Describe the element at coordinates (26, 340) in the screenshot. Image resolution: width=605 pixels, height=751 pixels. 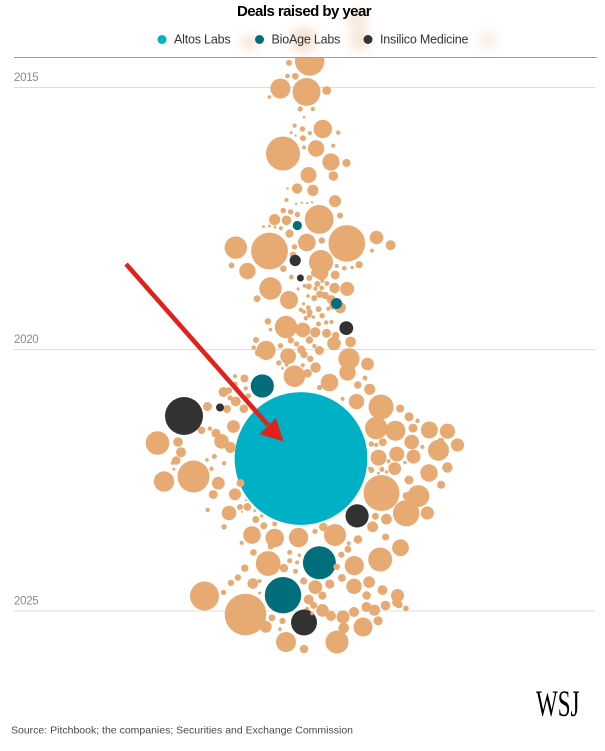
I see `svg-text: 2020` at that location.